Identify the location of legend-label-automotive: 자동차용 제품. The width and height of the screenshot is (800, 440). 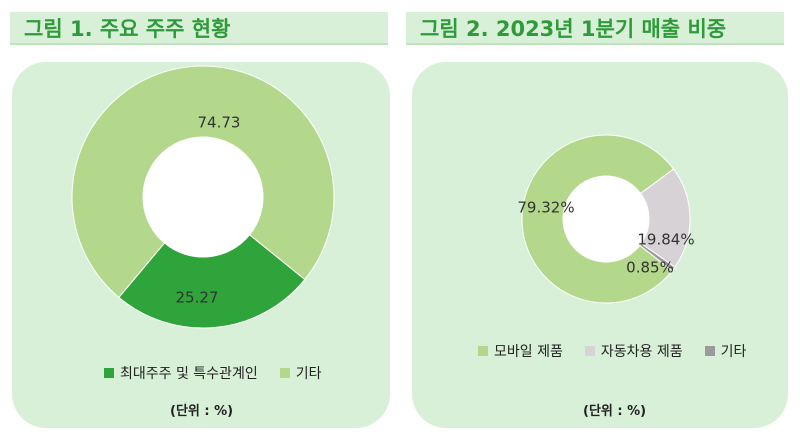
(641, 352).